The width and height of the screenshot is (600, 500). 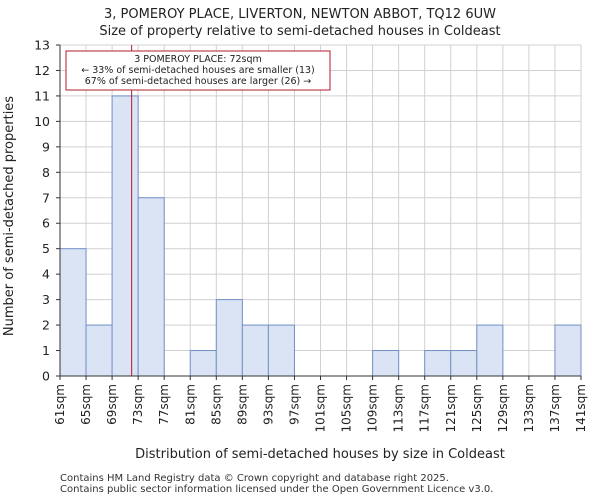 What do you see at coordinates (42, 70) in the screenshot?
I see `y-tick-label: 12` at bounding box center [42, 70].